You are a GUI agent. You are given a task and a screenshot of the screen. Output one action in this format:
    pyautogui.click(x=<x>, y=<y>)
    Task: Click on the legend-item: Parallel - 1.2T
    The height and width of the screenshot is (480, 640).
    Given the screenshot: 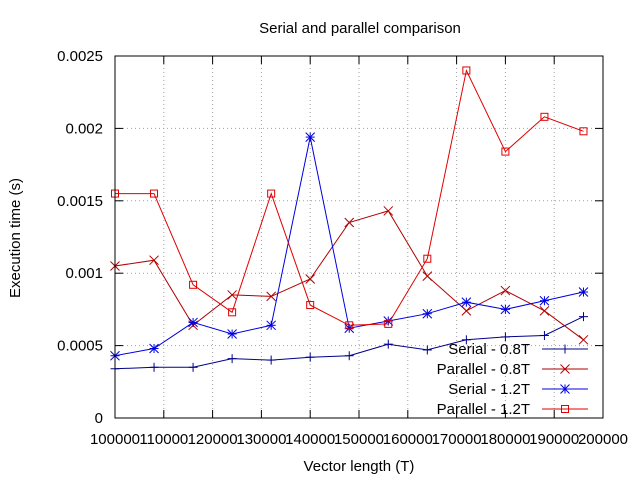 What is the action you would take?
    pyautogui.click(x=512, y=409)
    